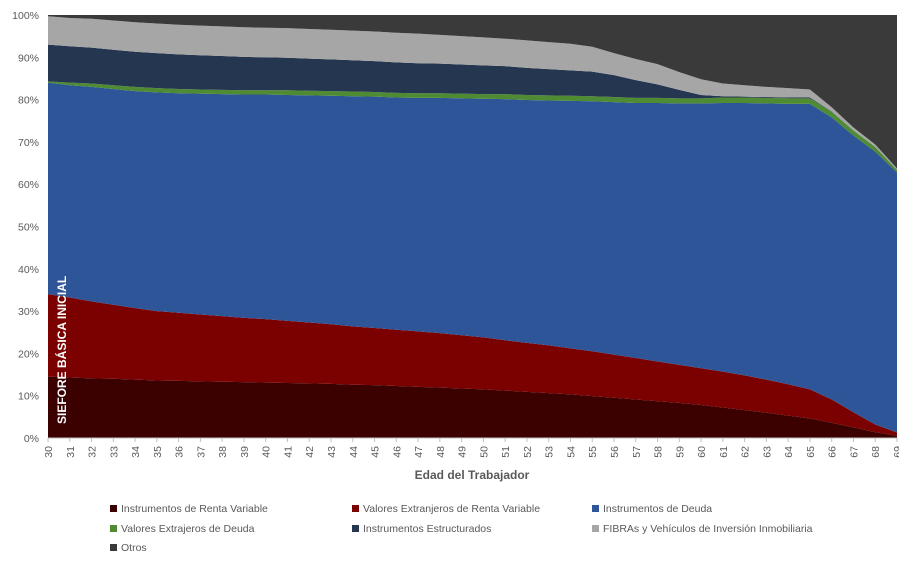 The height and width of the screenshot is (565, 899). Describe the element at coordinates (854, 452) in the screenshot. I see `x-tick-label: 67` at that location.